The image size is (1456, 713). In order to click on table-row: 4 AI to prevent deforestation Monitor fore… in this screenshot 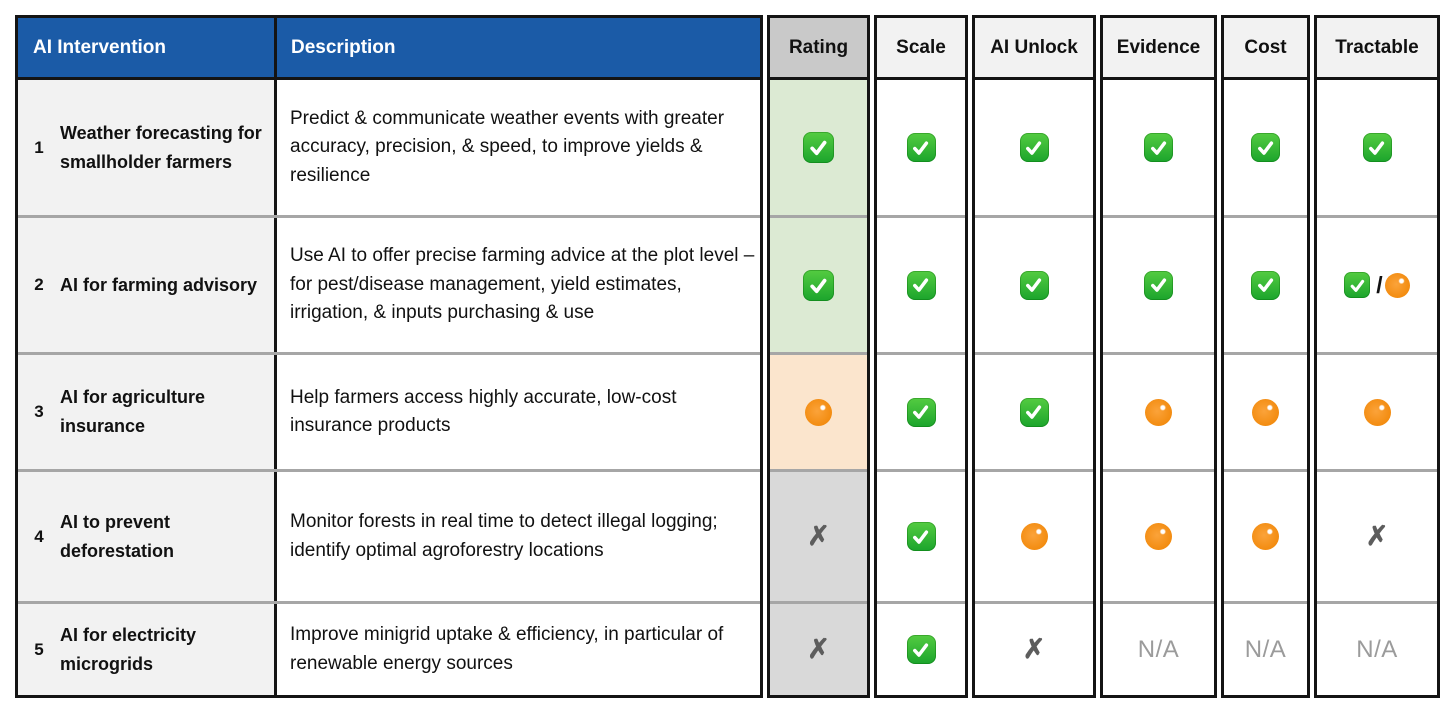, I will do `click(389, 535)`.